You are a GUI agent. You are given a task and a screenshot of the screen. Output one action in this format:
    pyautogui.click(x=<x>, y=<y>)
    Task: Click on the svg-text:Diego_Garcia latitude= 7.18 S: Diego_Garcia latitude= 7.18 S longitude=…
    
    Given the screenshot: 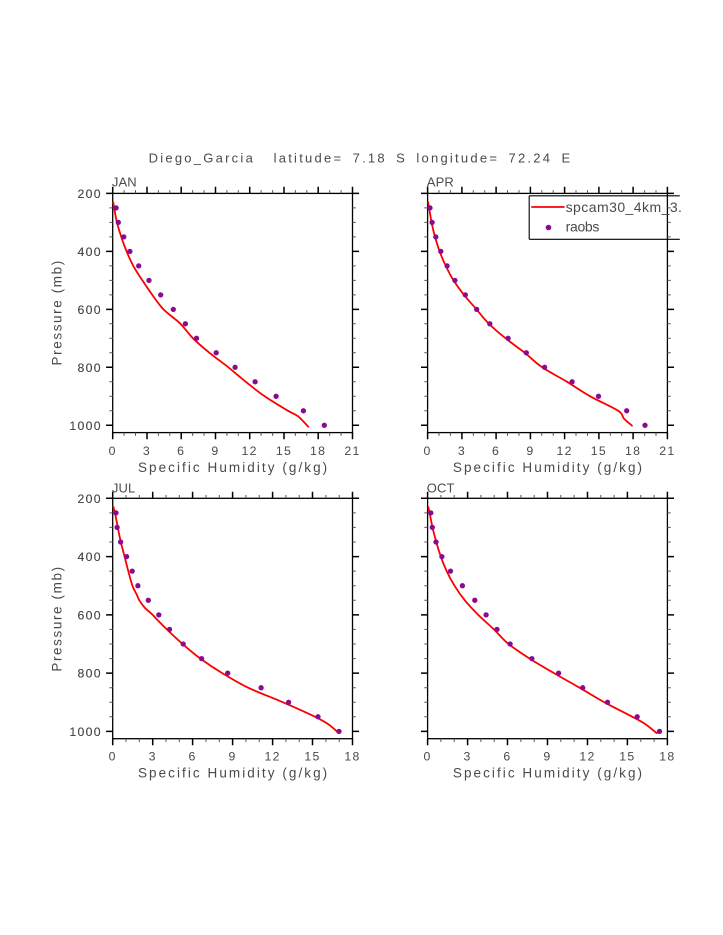 What is the action you would take?
    pyautogui.click(x=361, y=157)
    